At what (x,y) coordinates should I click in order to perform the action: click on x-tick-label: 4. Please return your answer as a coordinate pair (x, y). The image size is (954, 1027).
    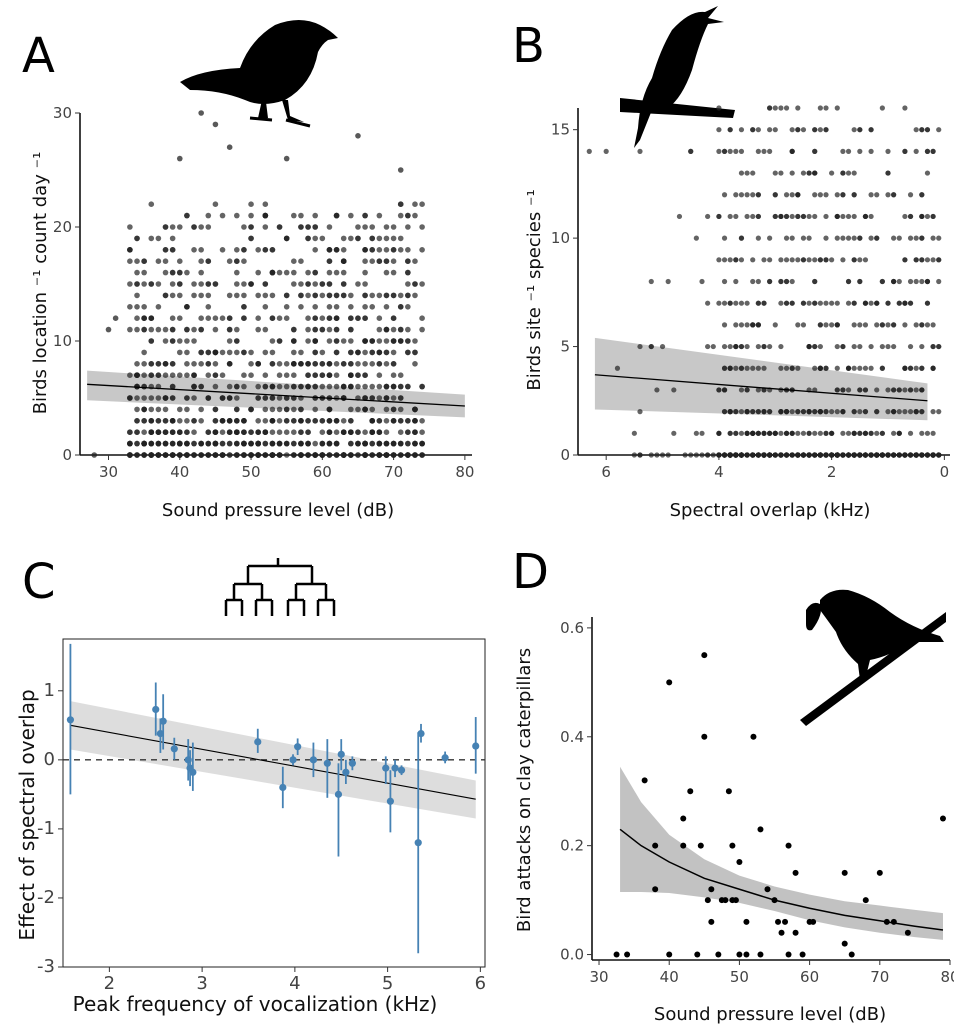
    Looking at the image, I should click on (294, 983).